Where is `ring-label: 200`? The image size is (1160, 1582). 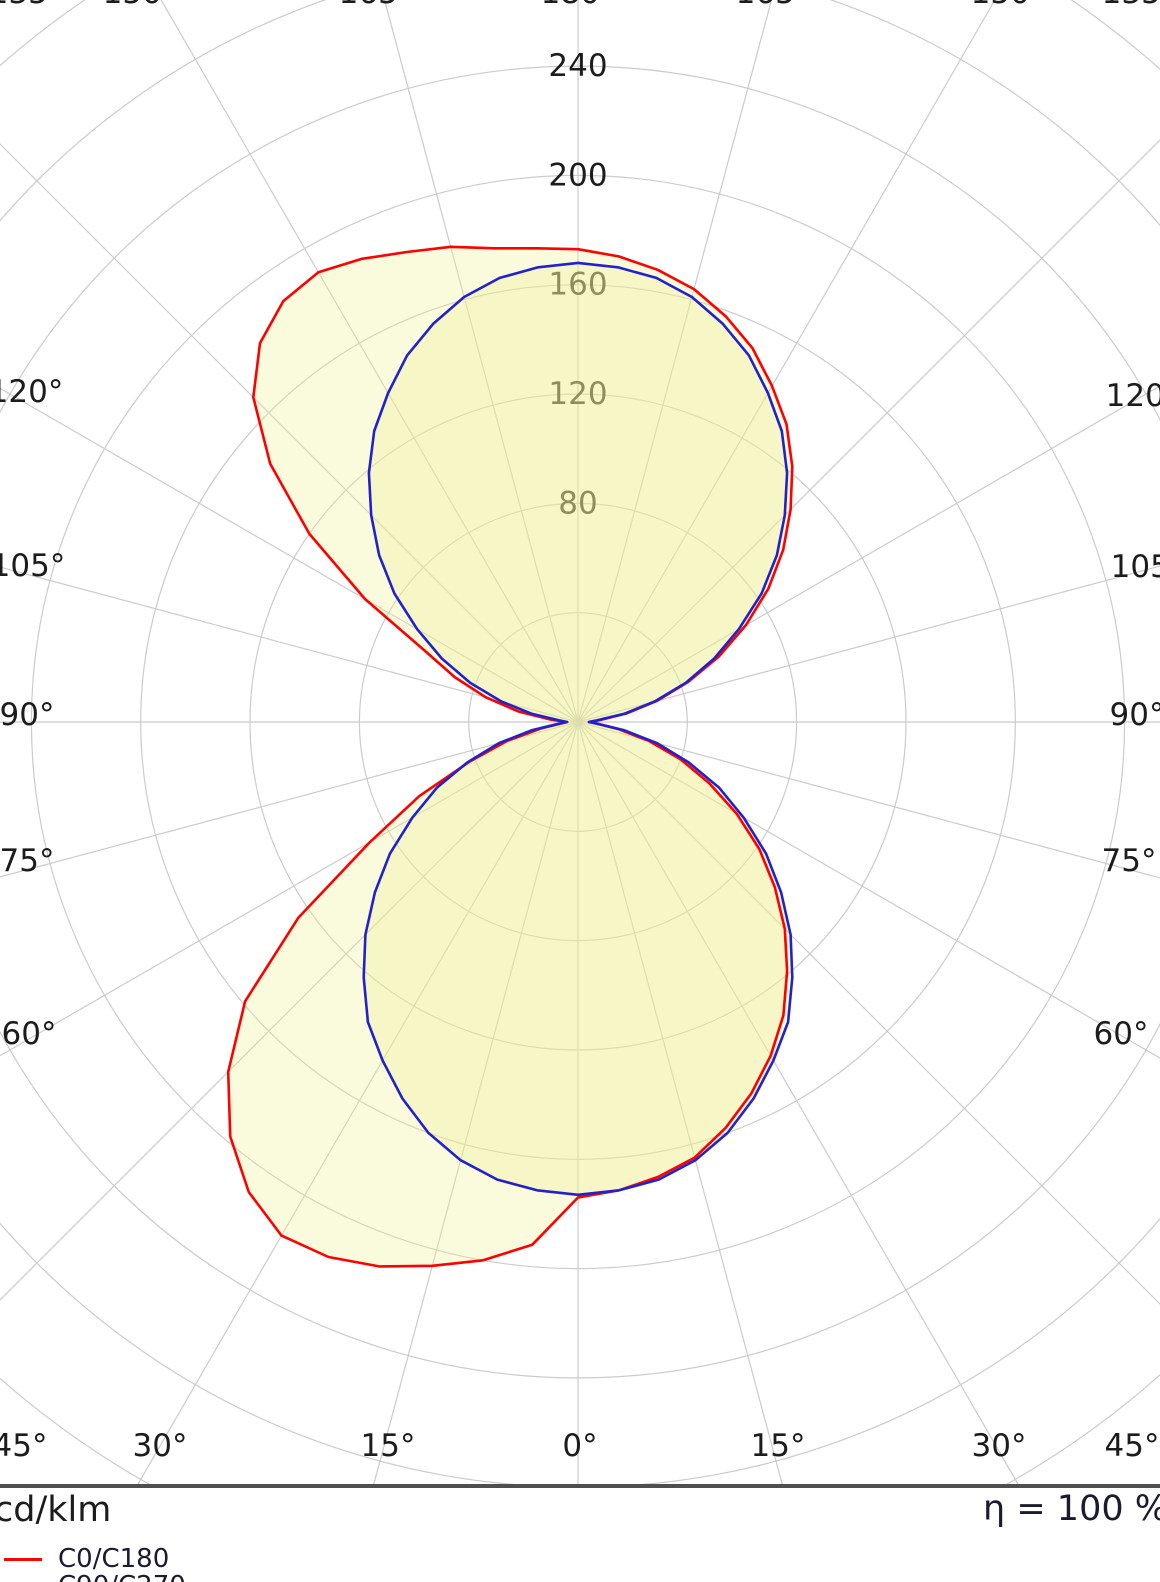
ring-label: 200 is located at coordinates (577, 175).